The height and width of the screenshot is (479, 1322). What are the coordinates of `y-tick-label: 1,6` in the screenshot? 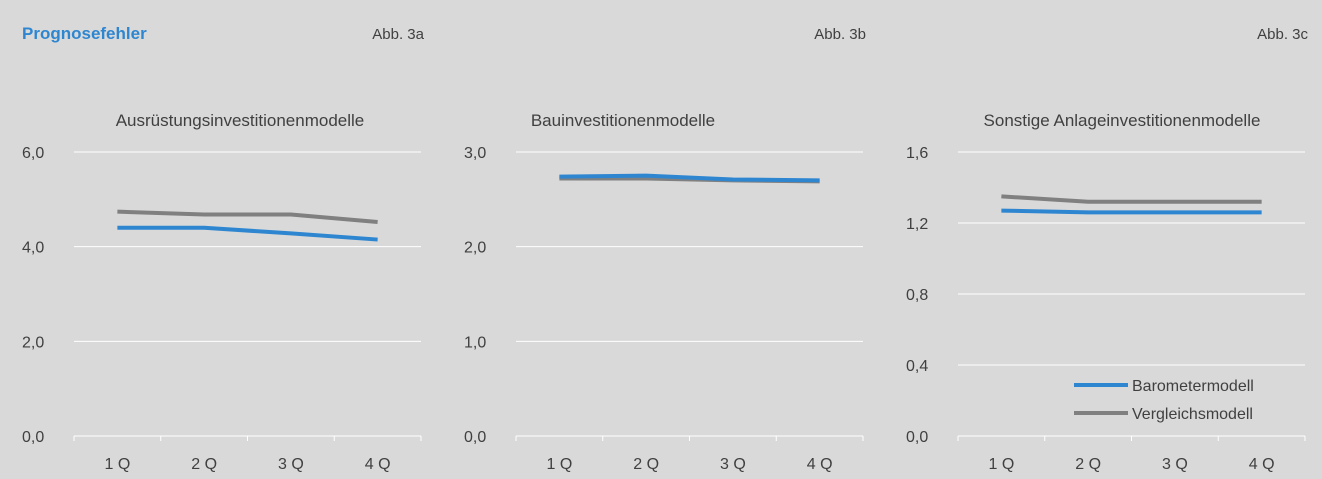 It's located at (917, 153).